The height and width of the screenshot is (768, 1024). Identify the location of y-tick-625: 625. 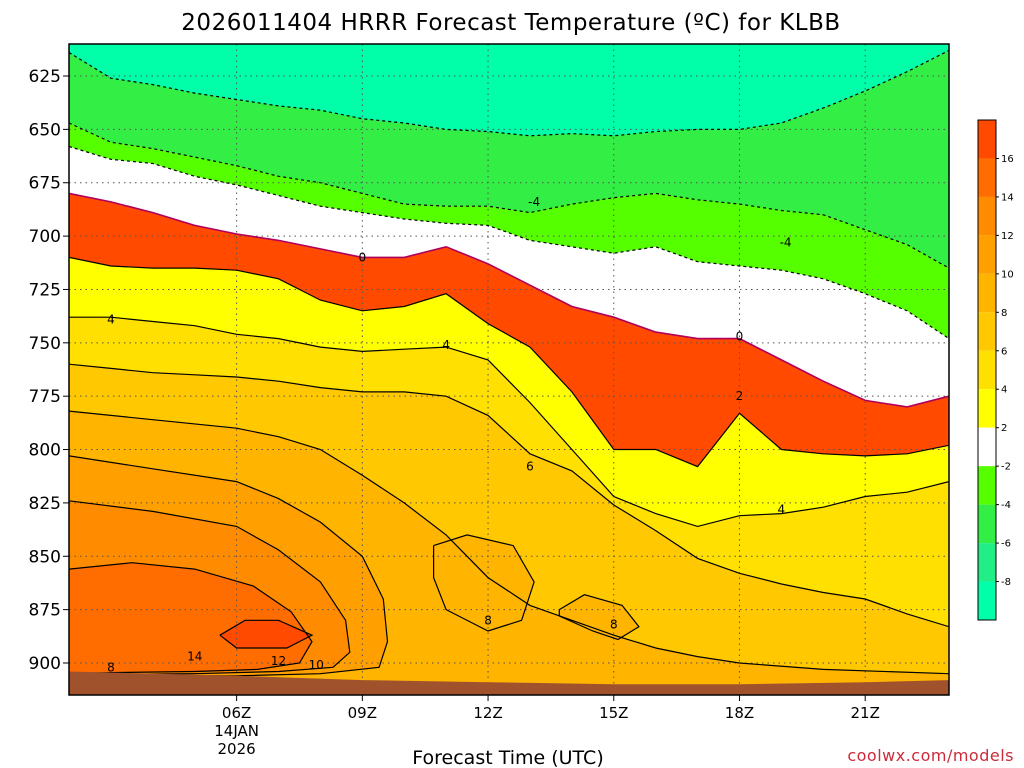
(45, 77).